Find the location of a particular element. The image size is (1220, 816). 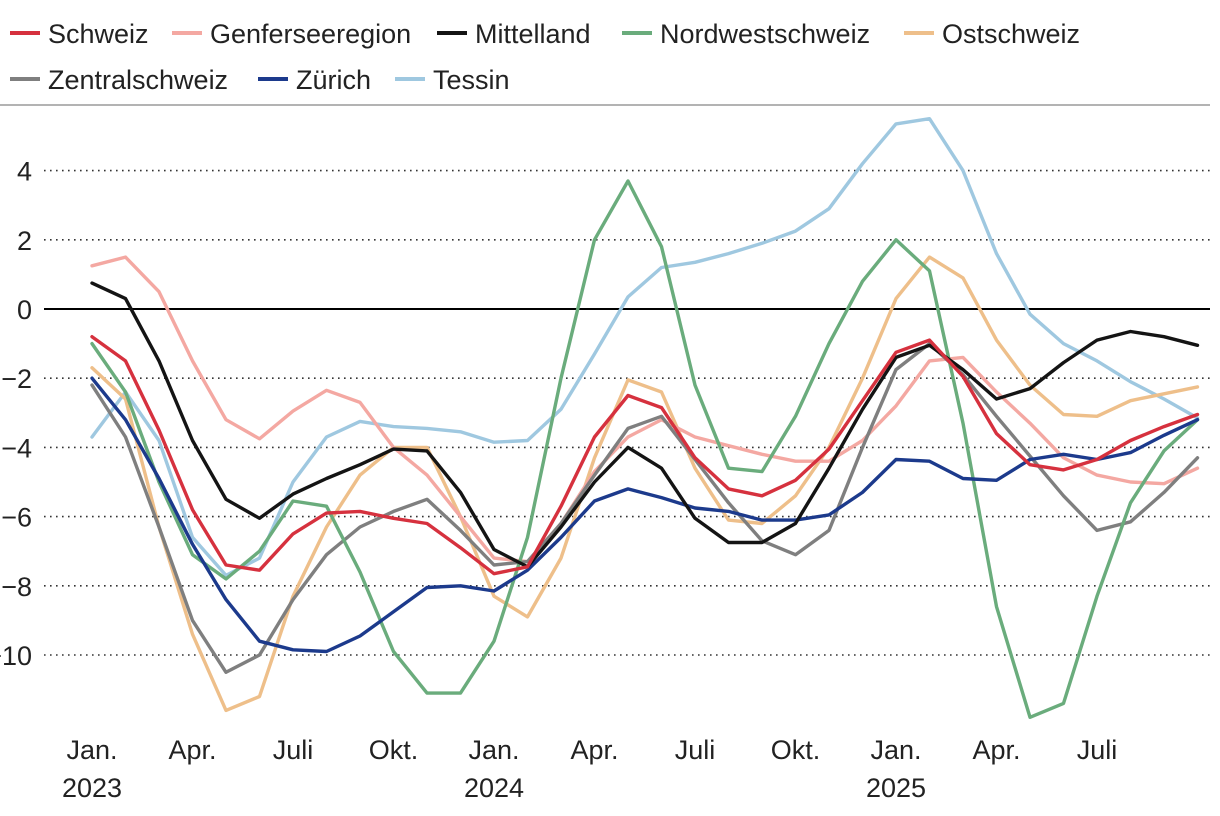

legend-label: Tessin is located at coordinates (471, 80).